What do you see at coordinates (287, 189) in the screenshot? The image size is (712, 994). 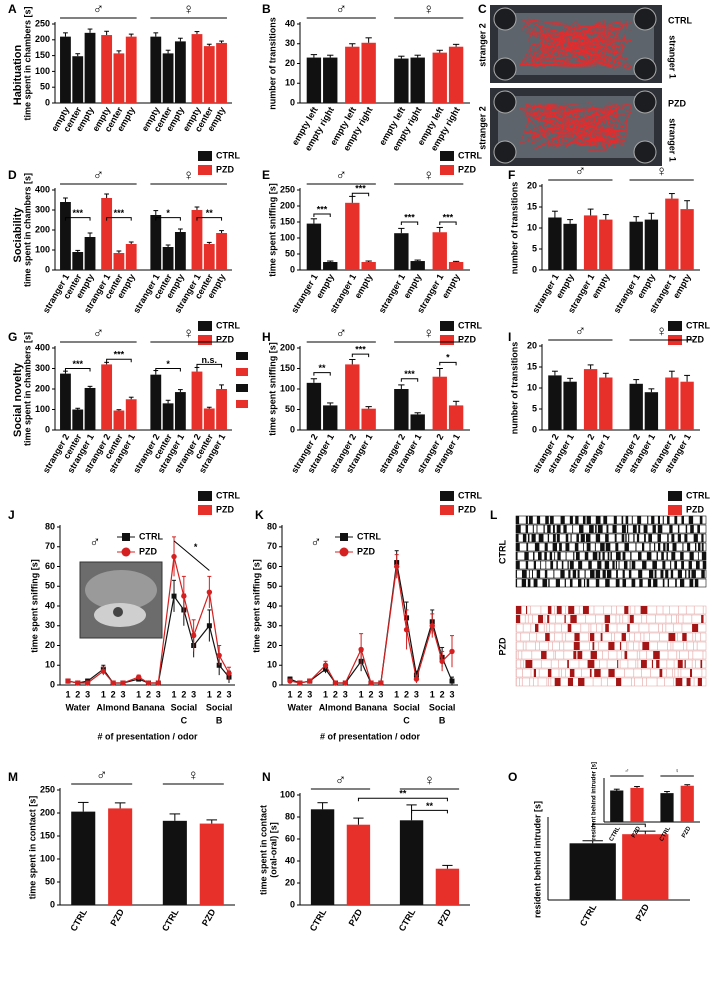 I see `y-tick-label: 250` at bounding box center [287, 189].